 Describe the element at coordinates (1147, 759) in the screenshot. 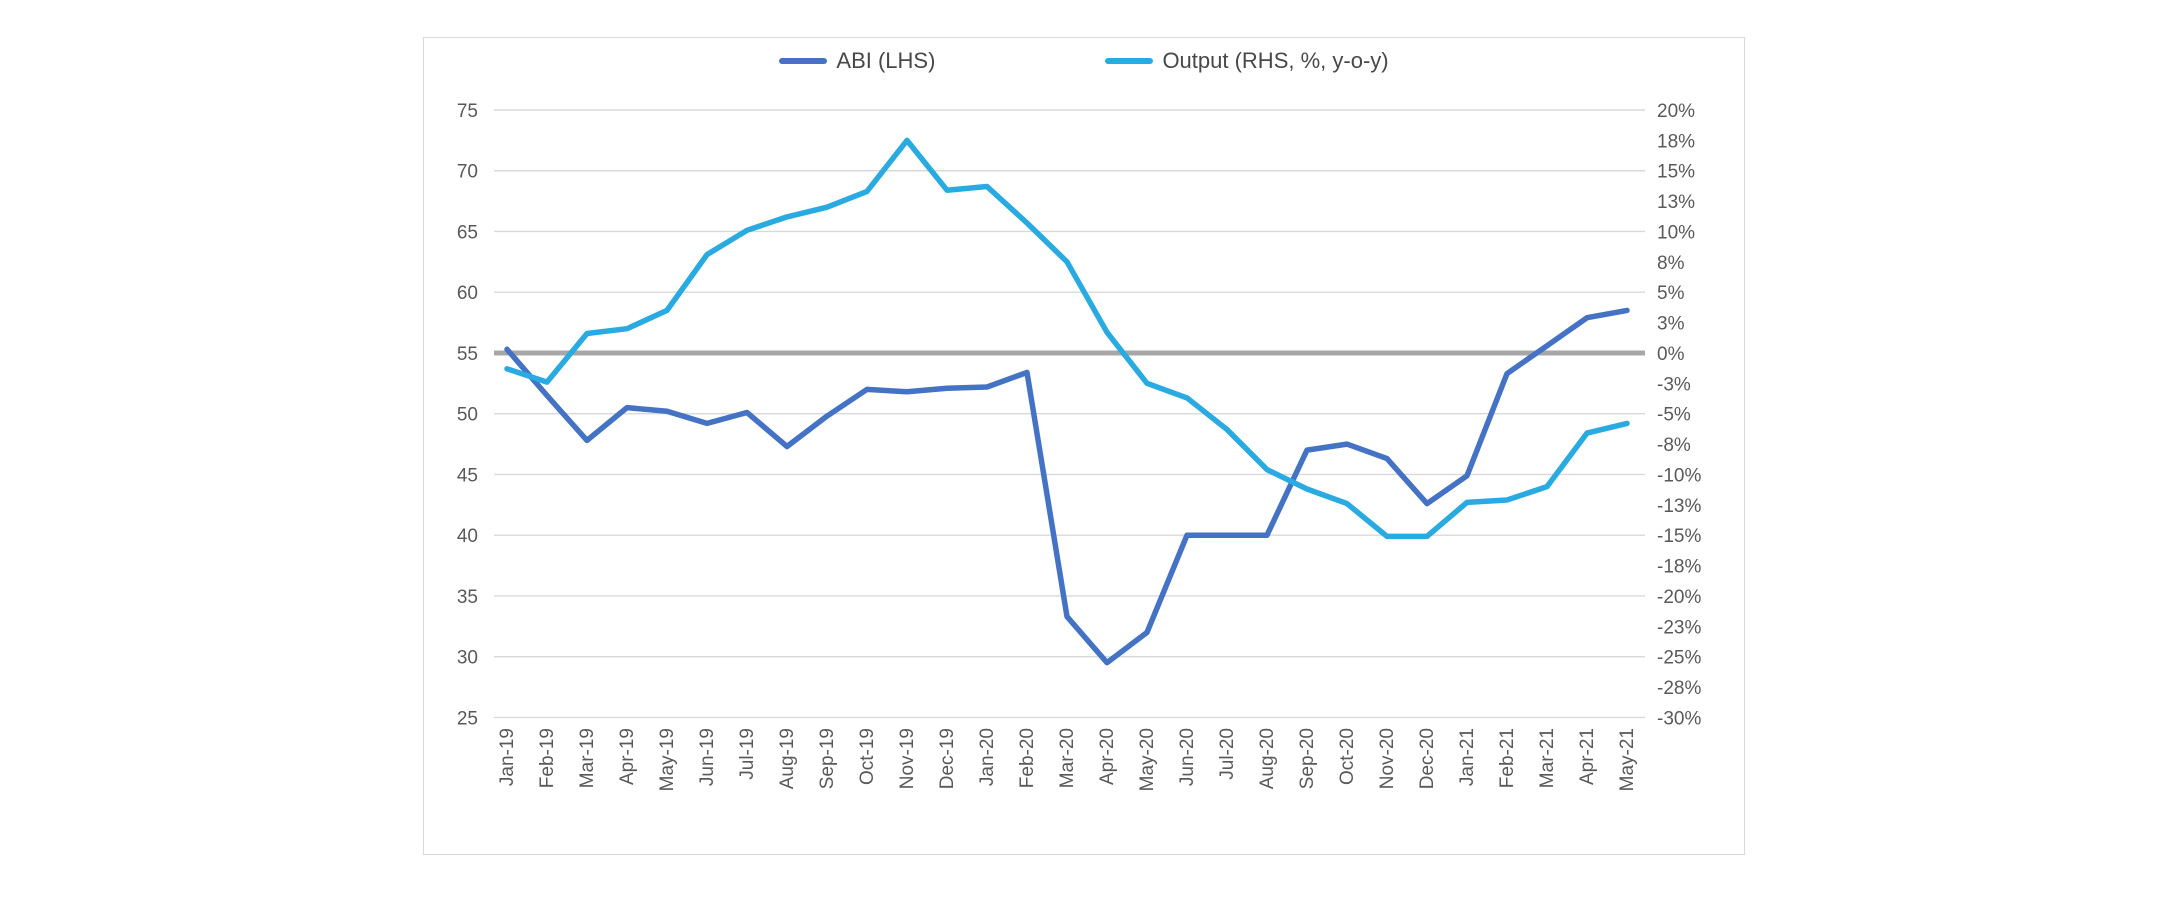

I see `x-axis-tick-label: May-20` at that location.